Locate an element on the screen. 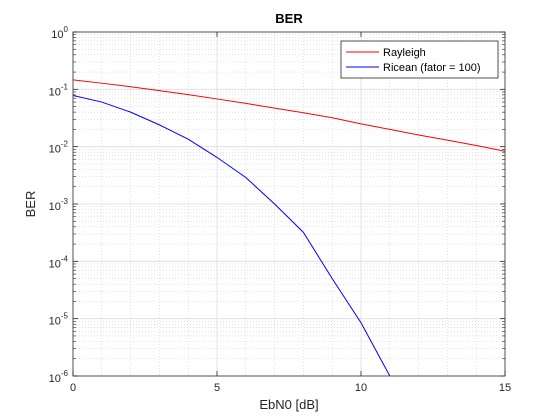 The height and width of the screenshot is (420, 560). x-tick-labels: 0 5 10 15 is located at coordinates (290, 388).